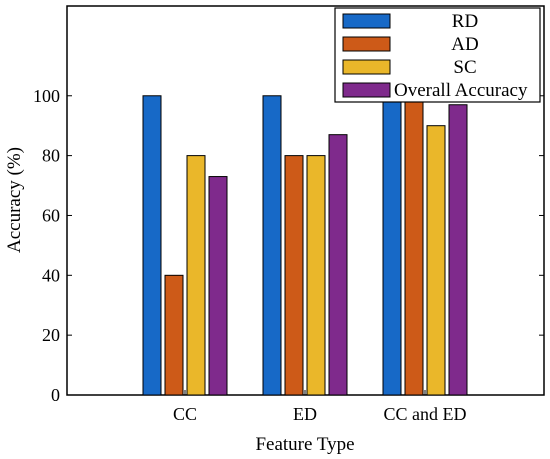 The image size is (550, 459). I want to click on y-tick-label: 40, so click(51, 275).